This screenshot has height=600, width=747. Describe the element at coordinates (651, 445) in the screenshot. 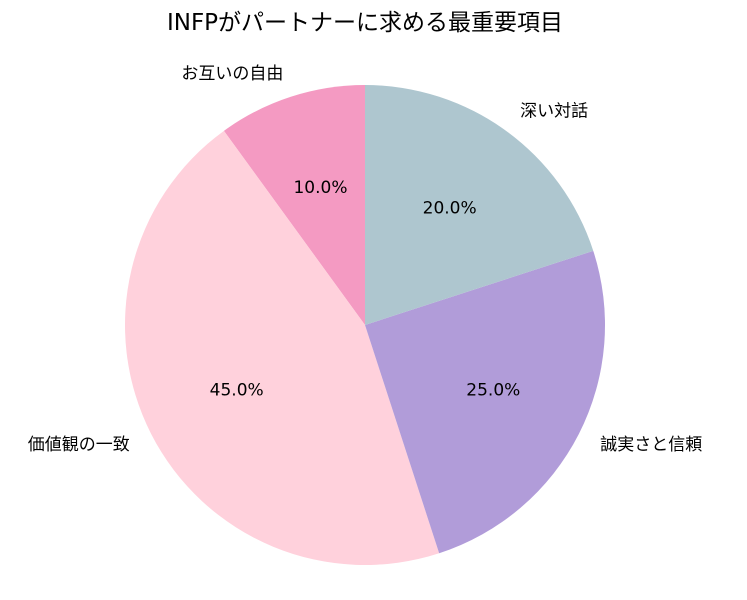

I see `pie-category-label-2: 誠実さと信頼` at that location.